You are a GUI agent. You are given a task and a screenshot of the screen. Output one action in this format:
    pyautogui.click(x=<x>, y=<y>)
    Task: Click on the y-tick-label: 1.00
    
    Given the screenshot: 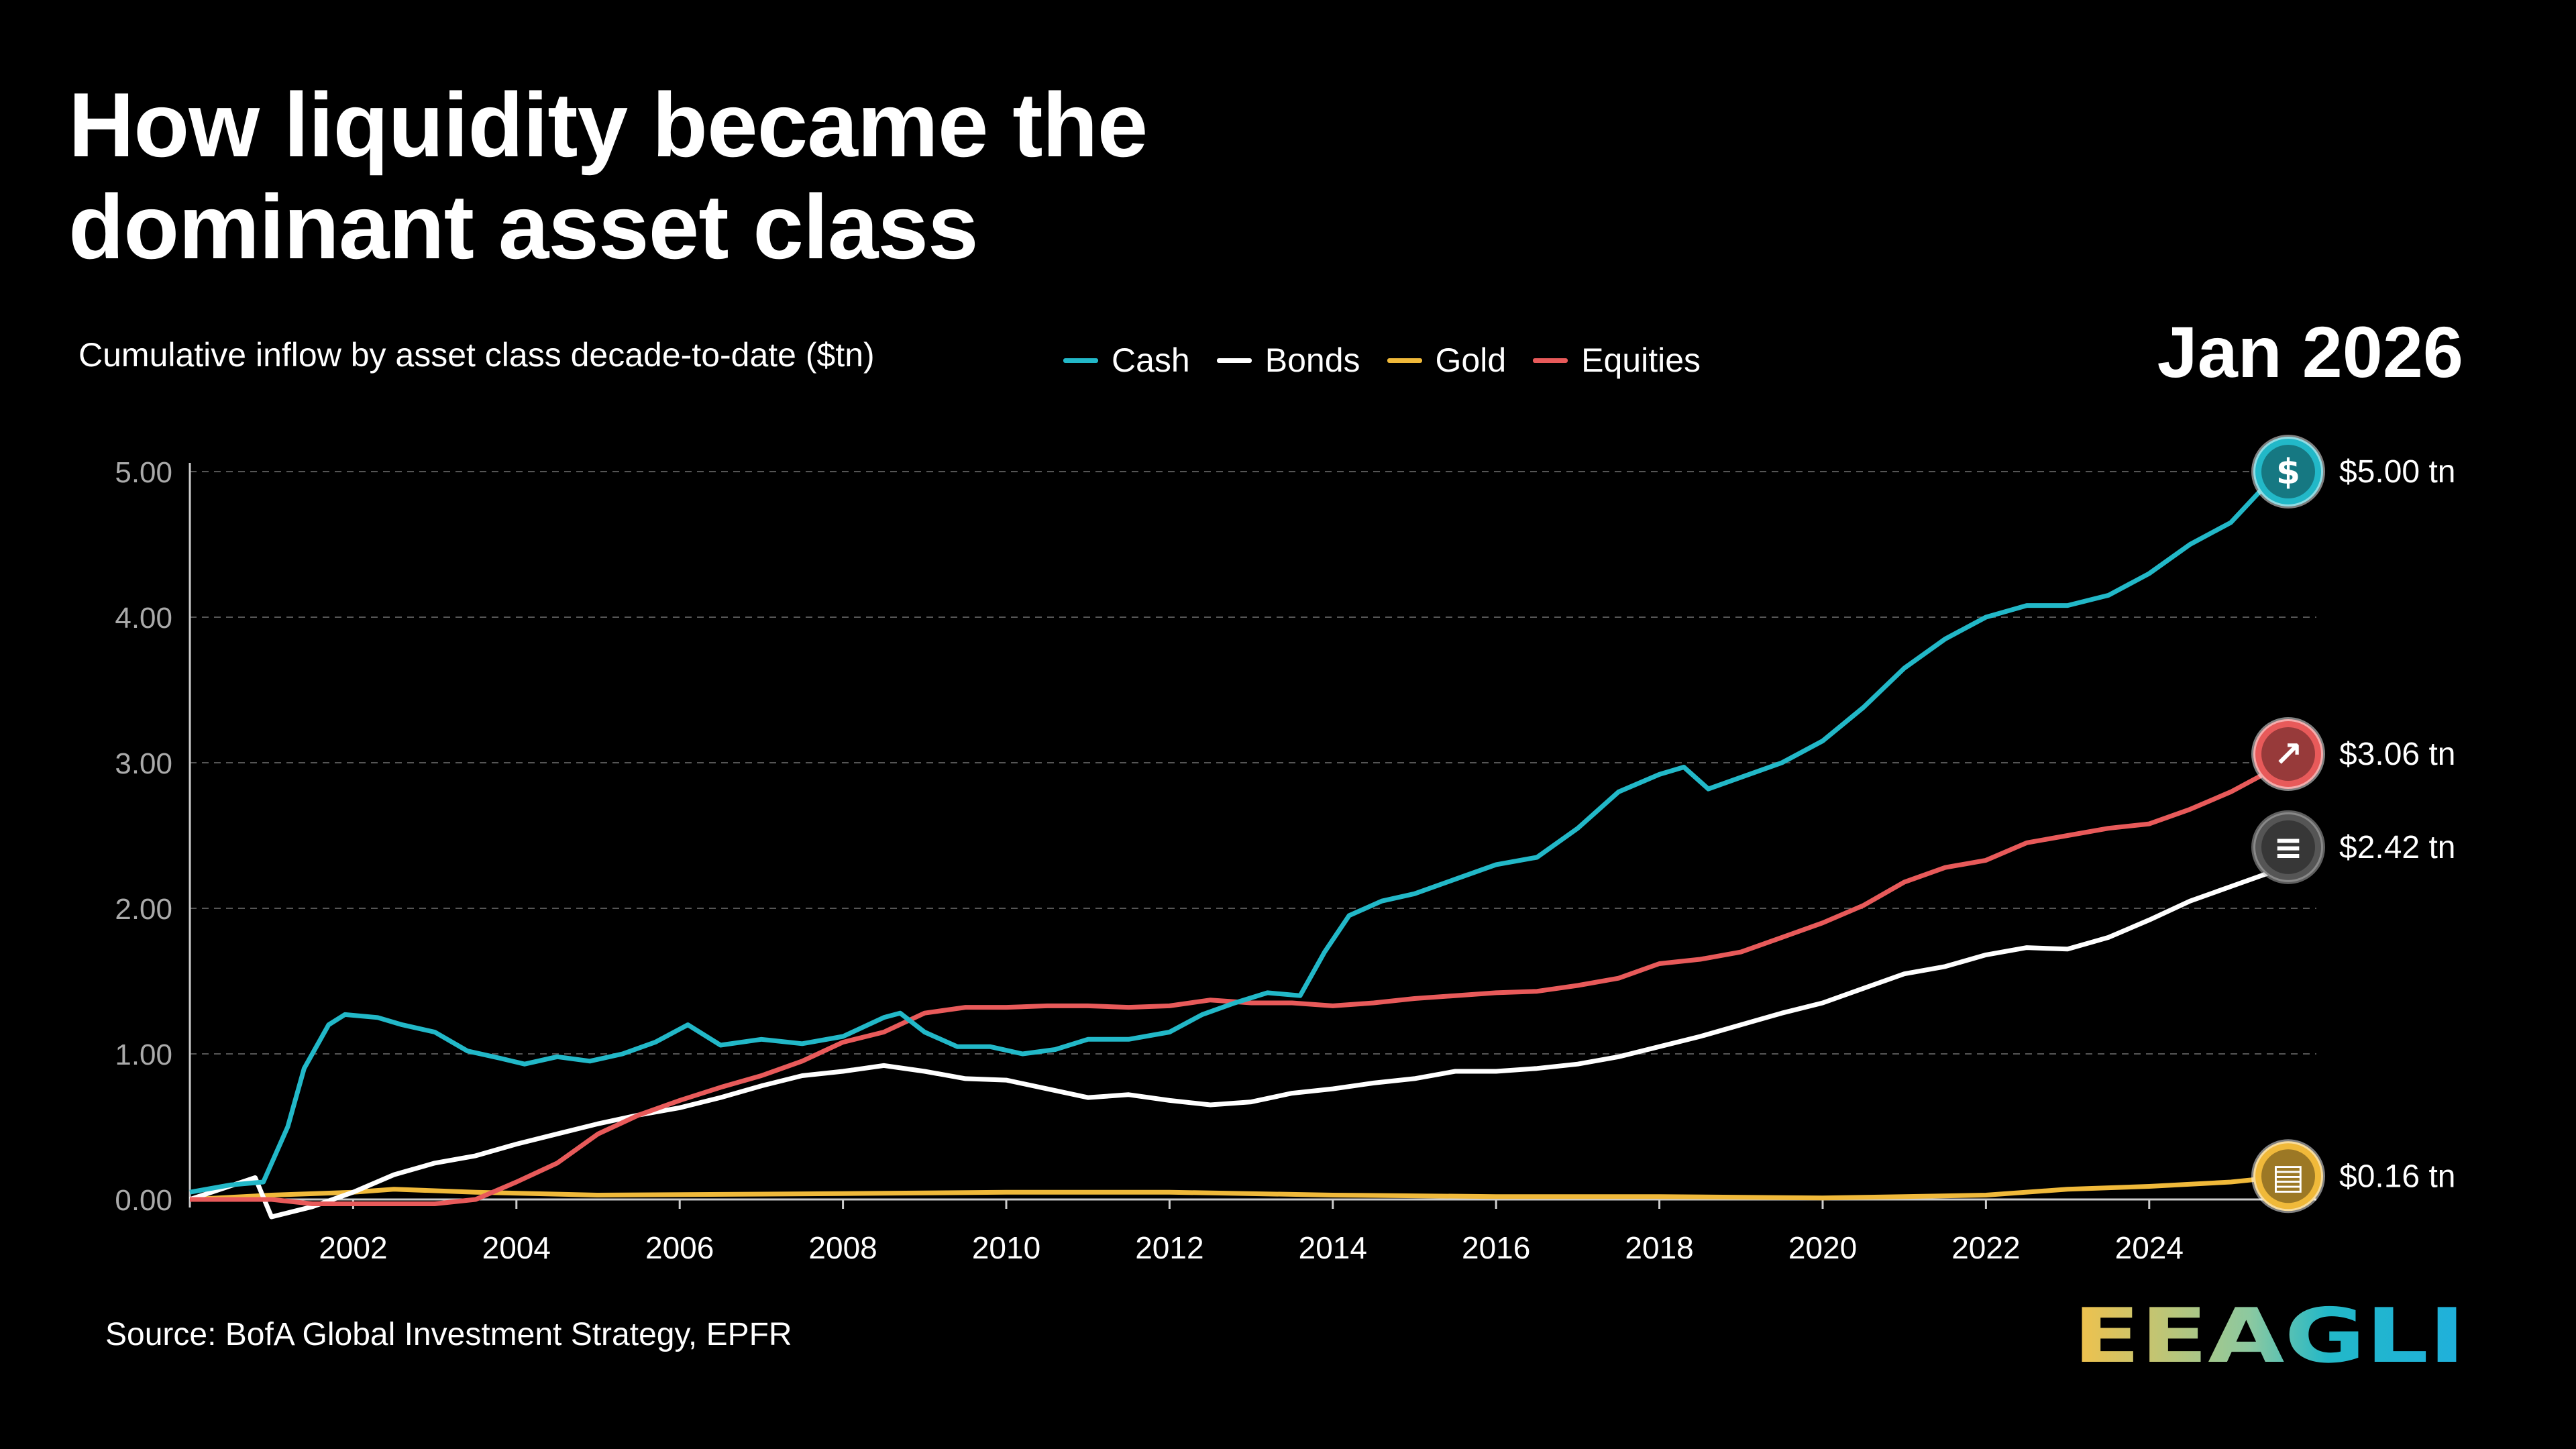 What is the action you would take?
    pyautogui.click(x=143, y=1054)
    